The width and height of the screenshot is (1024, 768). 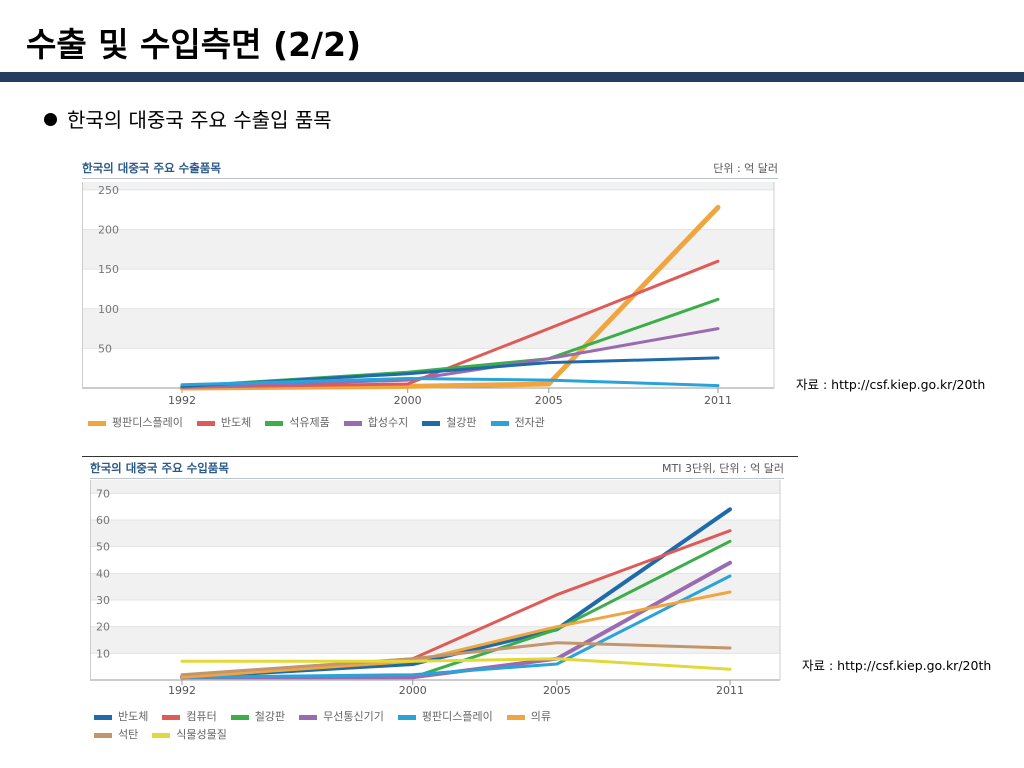 I want to click on import-chart-unit: MTI 3단위, 단위 : 억 달러, so click(x=723, y=468).